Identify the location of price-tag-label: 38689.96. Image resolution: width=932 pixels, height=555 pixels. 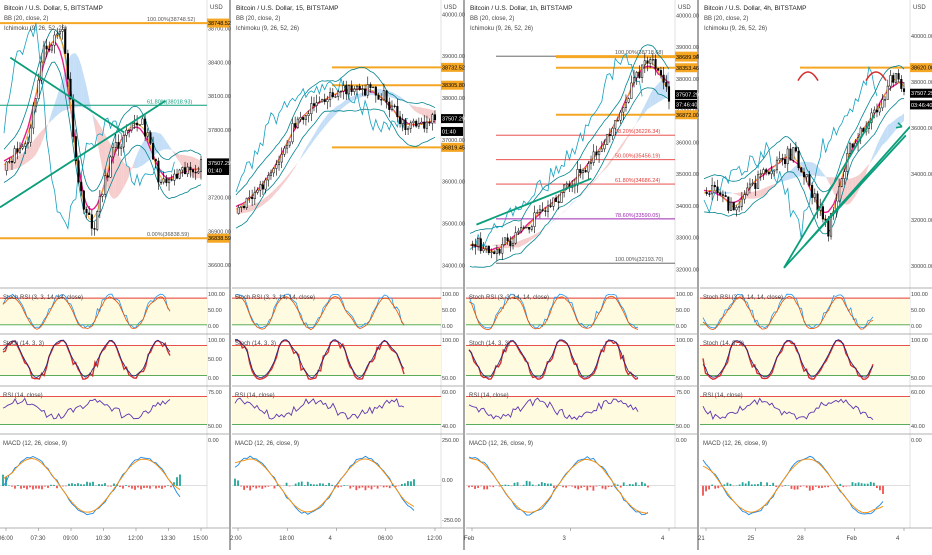
(687, 58).